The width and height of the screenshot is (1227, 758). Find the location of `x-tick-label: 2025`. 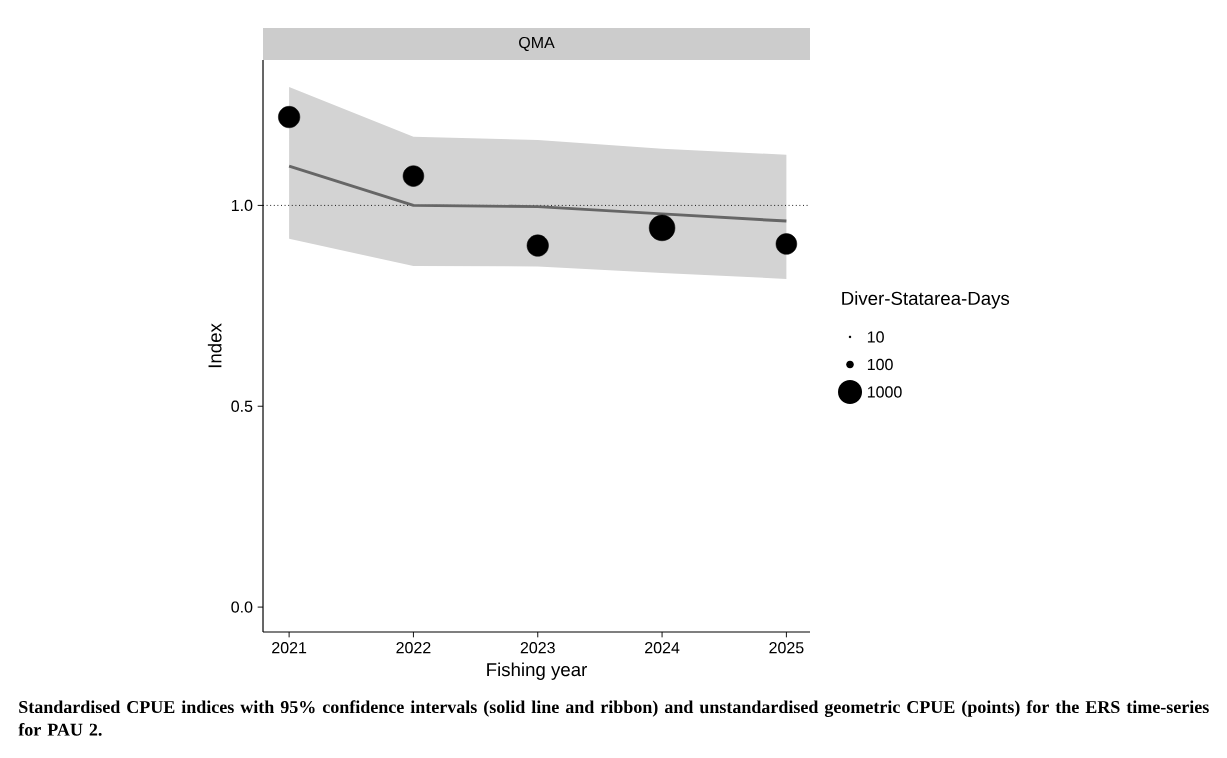

x-tick-label: 2025 is located at coordinates (786, 648).